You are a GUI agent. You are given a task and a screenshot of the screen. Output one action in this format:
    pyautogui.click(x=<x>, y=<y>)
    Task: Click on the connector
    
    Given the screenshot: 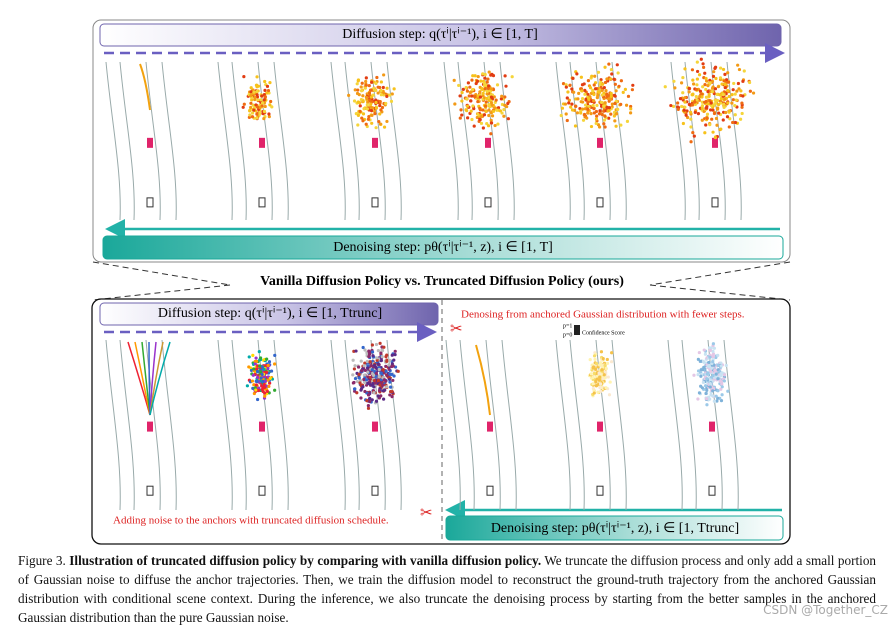 What is the action you would take?
    pyautogui.click(x=441, y=281)
    